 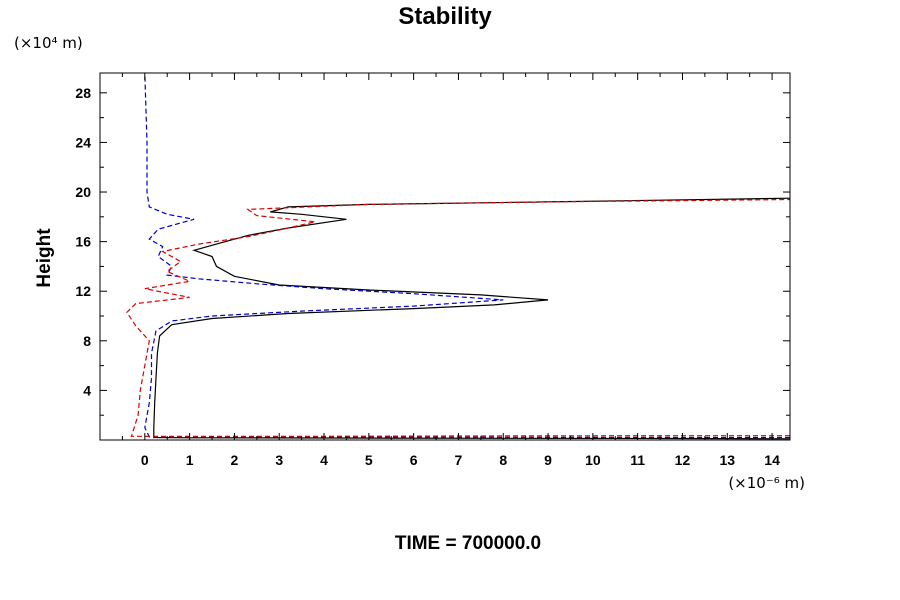 What do you see at coordinates (83, 93) in the screenshot?
I see `y-tick-label: 28` at bounding box center [83, 93].